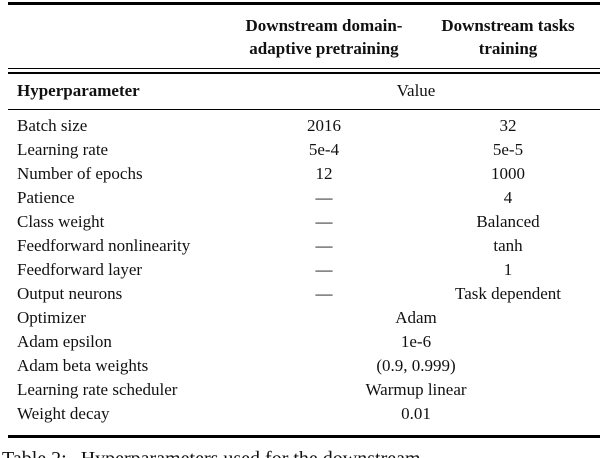  Describe the element at coordinates (324, 48) in the screenshot. I see `column-header-line: adaptive pretraining` at that location.